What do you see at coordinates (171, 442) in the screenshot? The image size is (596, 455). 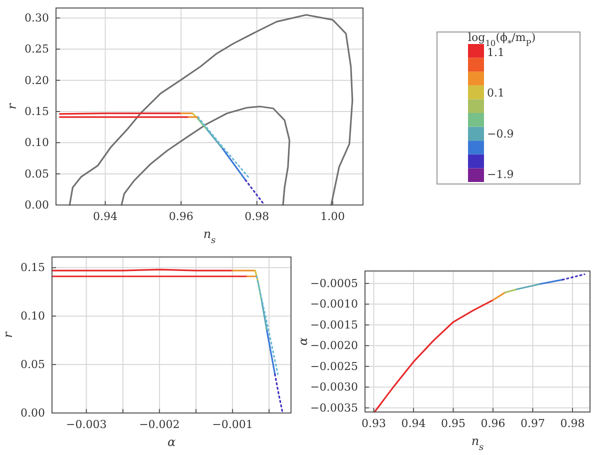 I see `x-axis-title: α` at bounding box center [171, 442].